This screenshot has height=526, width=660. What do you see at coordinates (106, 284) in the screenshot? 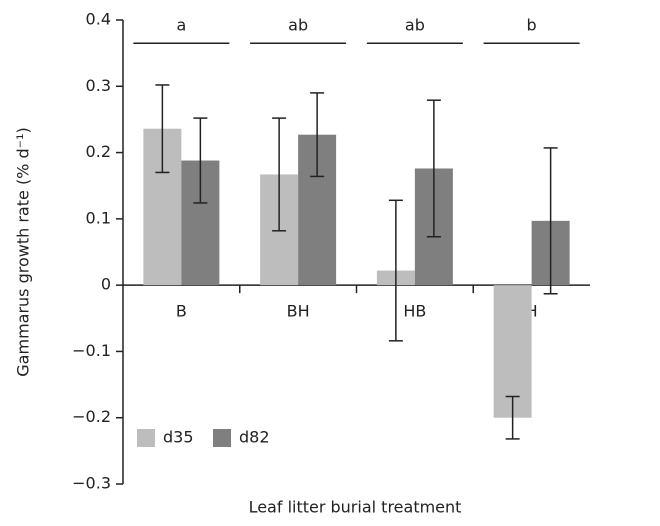
I see `y-tick-label: 0` at bounding box center [106, 284].